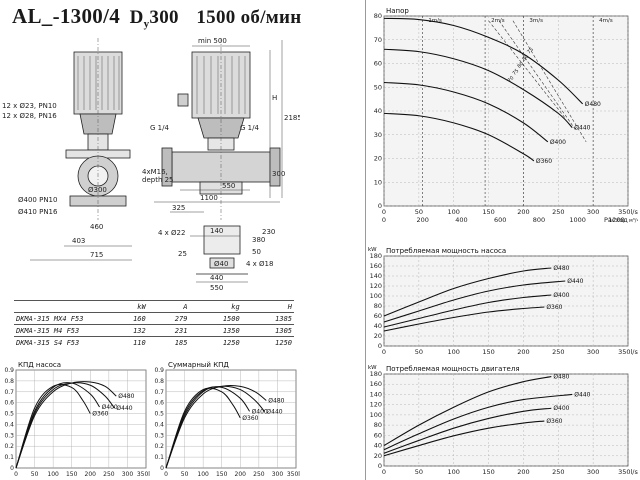 This screenshot has width=640, height=480. What do you see at coordinates (60, 306) in the screenshot?
I see `spec-header-model` at bounding box center [60, 306].